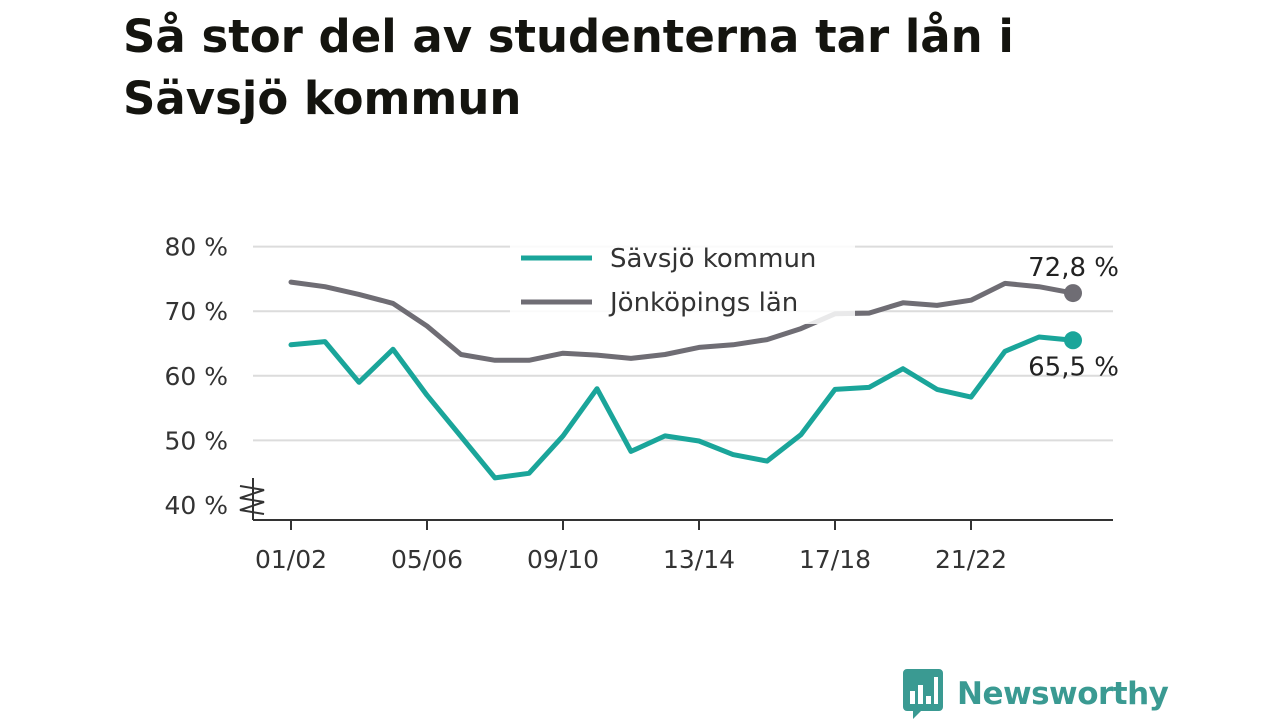 The width and height of the screenshot is (1280, 720). Describe the element at coordinates (699, 559) in the screenshot. I see `x-tick-label: 13/14` at that location.